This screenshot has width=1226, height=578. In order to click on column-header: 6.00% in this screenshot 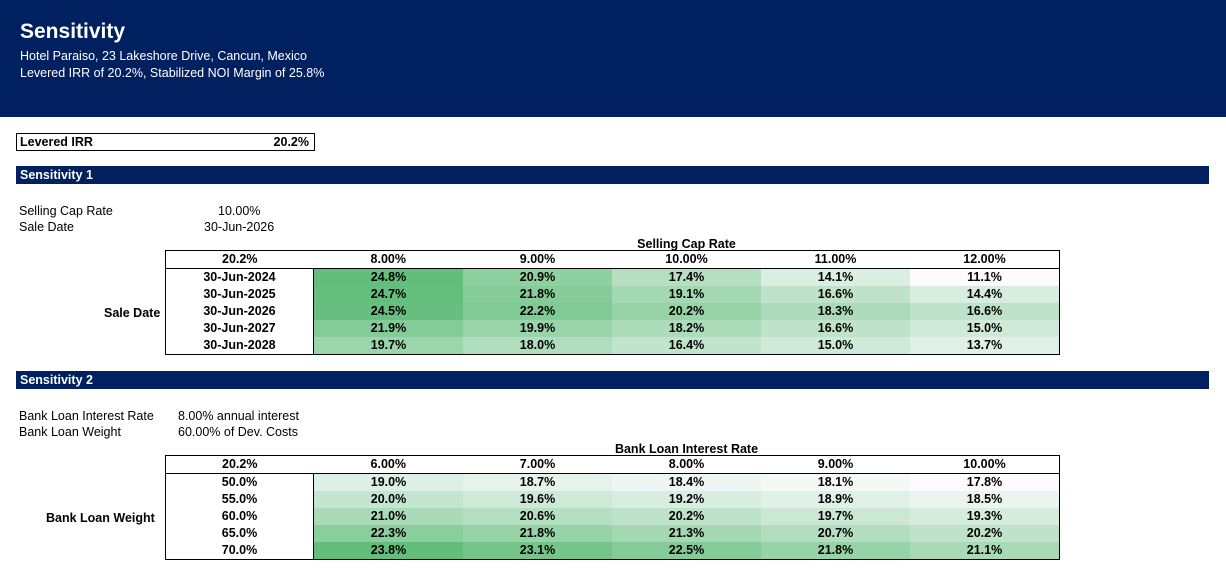, I will do `click(388, 464)`.